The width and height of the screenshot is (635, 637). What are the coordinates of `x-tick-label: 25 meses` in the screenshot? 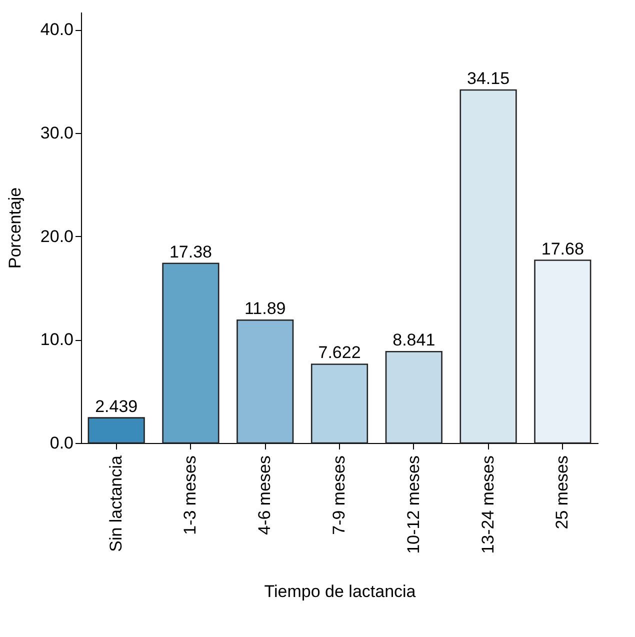 It's located at (562, 493).